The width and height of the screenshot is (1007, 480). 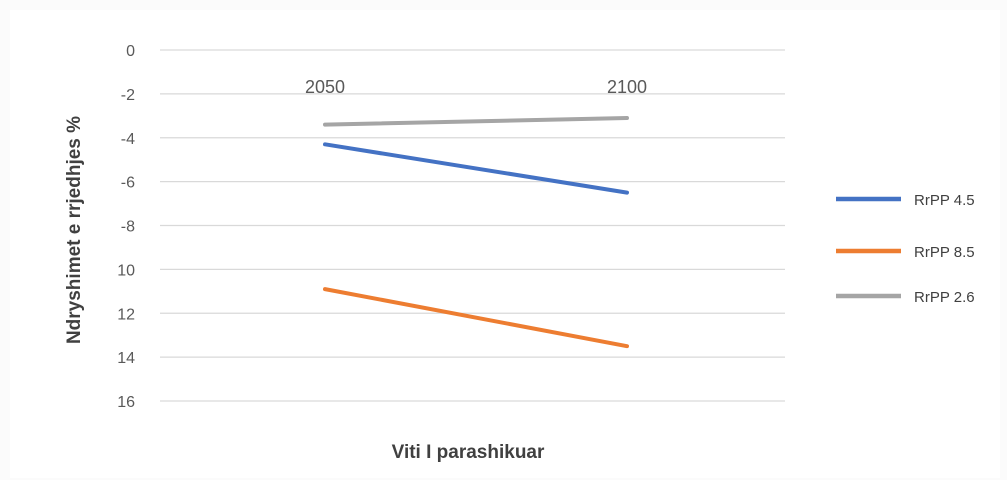 What do you see at coordinates (74, 230) in the screenshot?
I see `y-axis-label: Ndryshimet e rrjedhjes %` at bounding box center [74, 230].